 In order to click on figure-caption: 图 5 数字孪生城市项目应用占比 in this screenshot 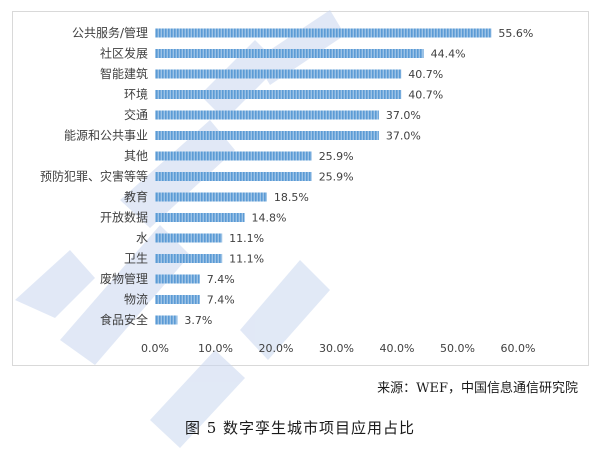, I will do `click(300, 428)`.